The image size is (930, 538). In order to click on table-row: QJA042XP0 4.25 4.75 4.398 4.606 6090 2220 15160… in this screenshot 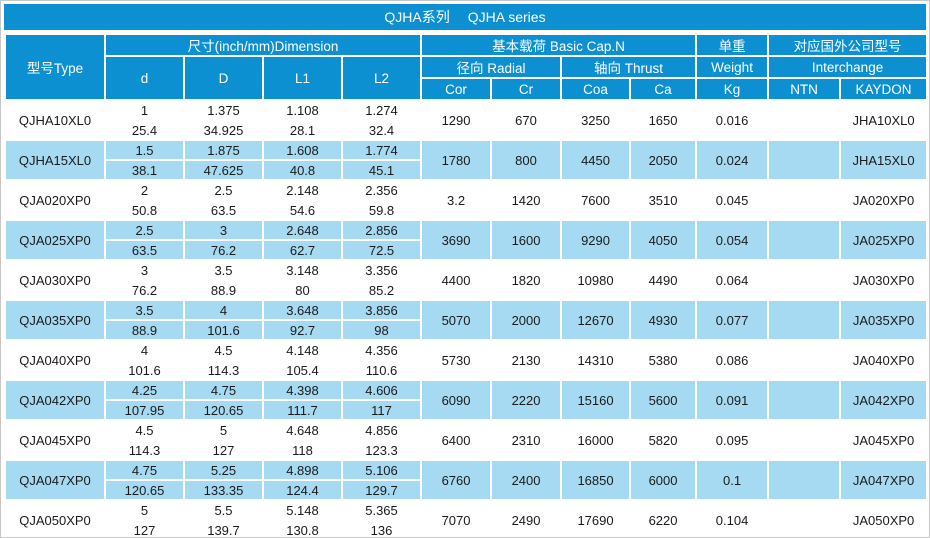, I will do `click(466, 400)`.